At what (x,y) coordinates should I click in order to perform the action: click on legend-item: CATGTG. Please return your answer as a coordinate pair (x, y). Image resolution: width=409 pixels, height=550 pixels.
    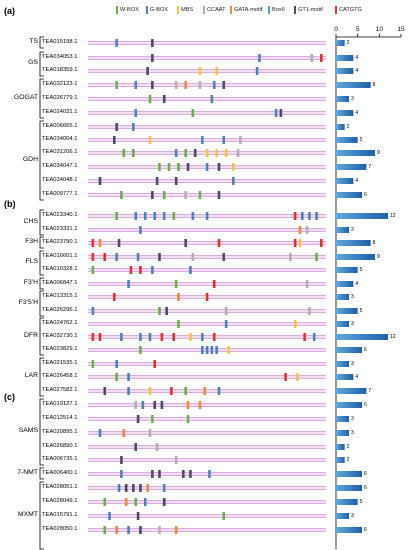
    Looking at the image, I should click on (348, 10).